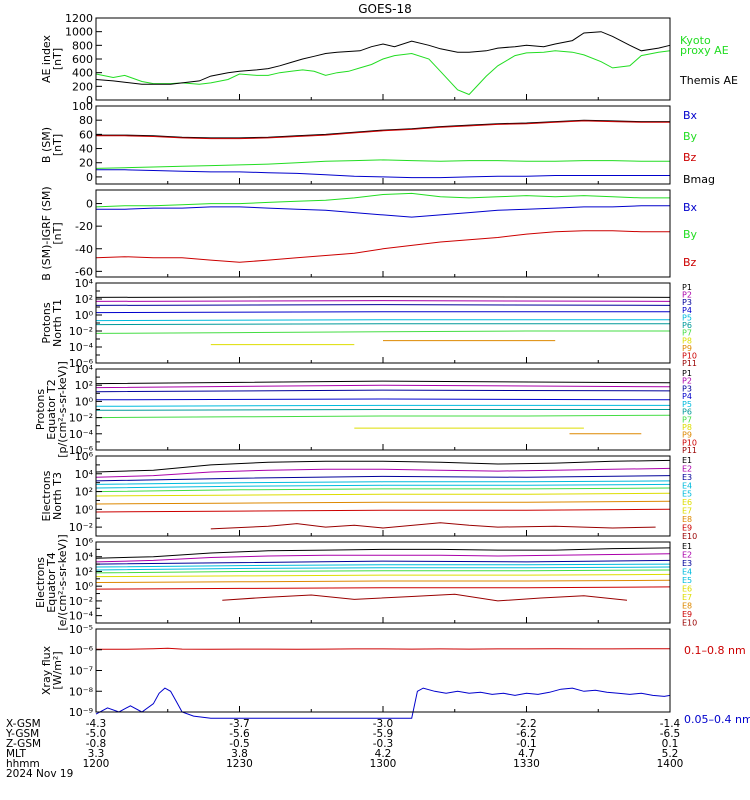 This screenshot has height=800, width=750. I want to click on legend-entry: P11, so click(689, 450).